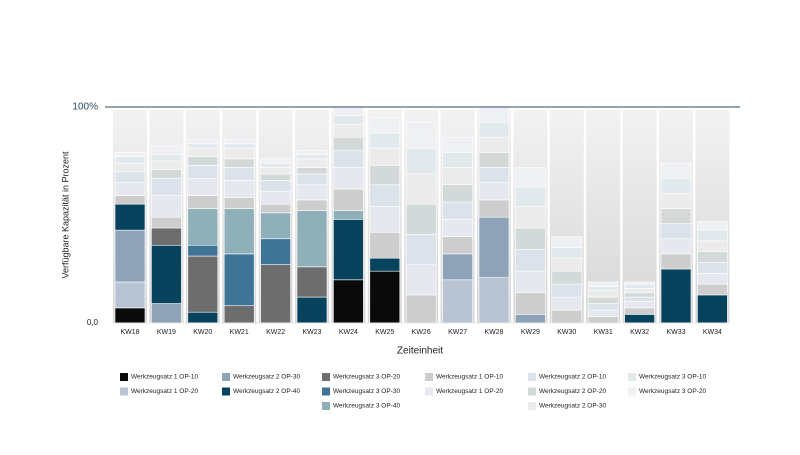  I want to click on legend-label: Werkzeugsatz 2 OP-40, so click(266, 391).